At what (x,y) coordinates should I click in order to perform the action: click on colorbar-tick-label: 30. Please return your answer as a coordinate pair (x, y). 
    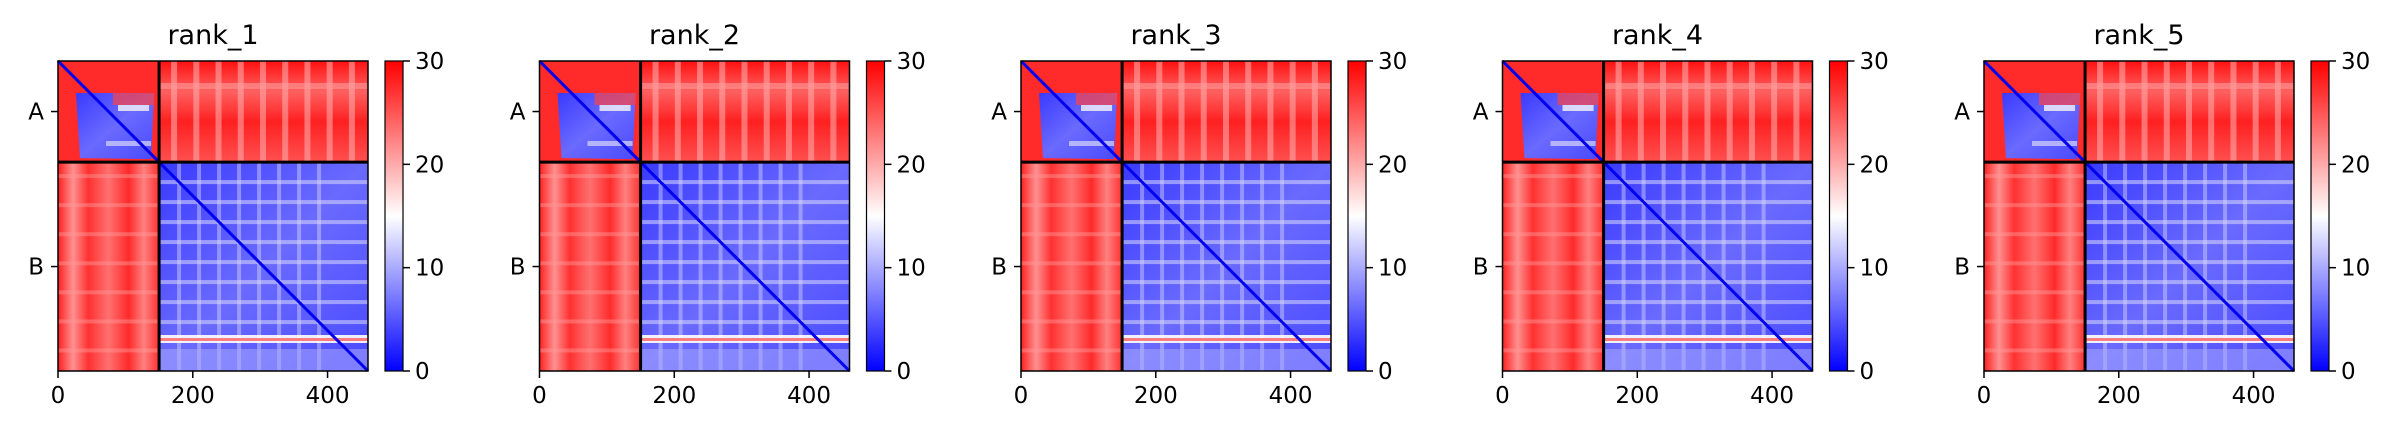
    Looking at the image, I should click on (2355, 62).